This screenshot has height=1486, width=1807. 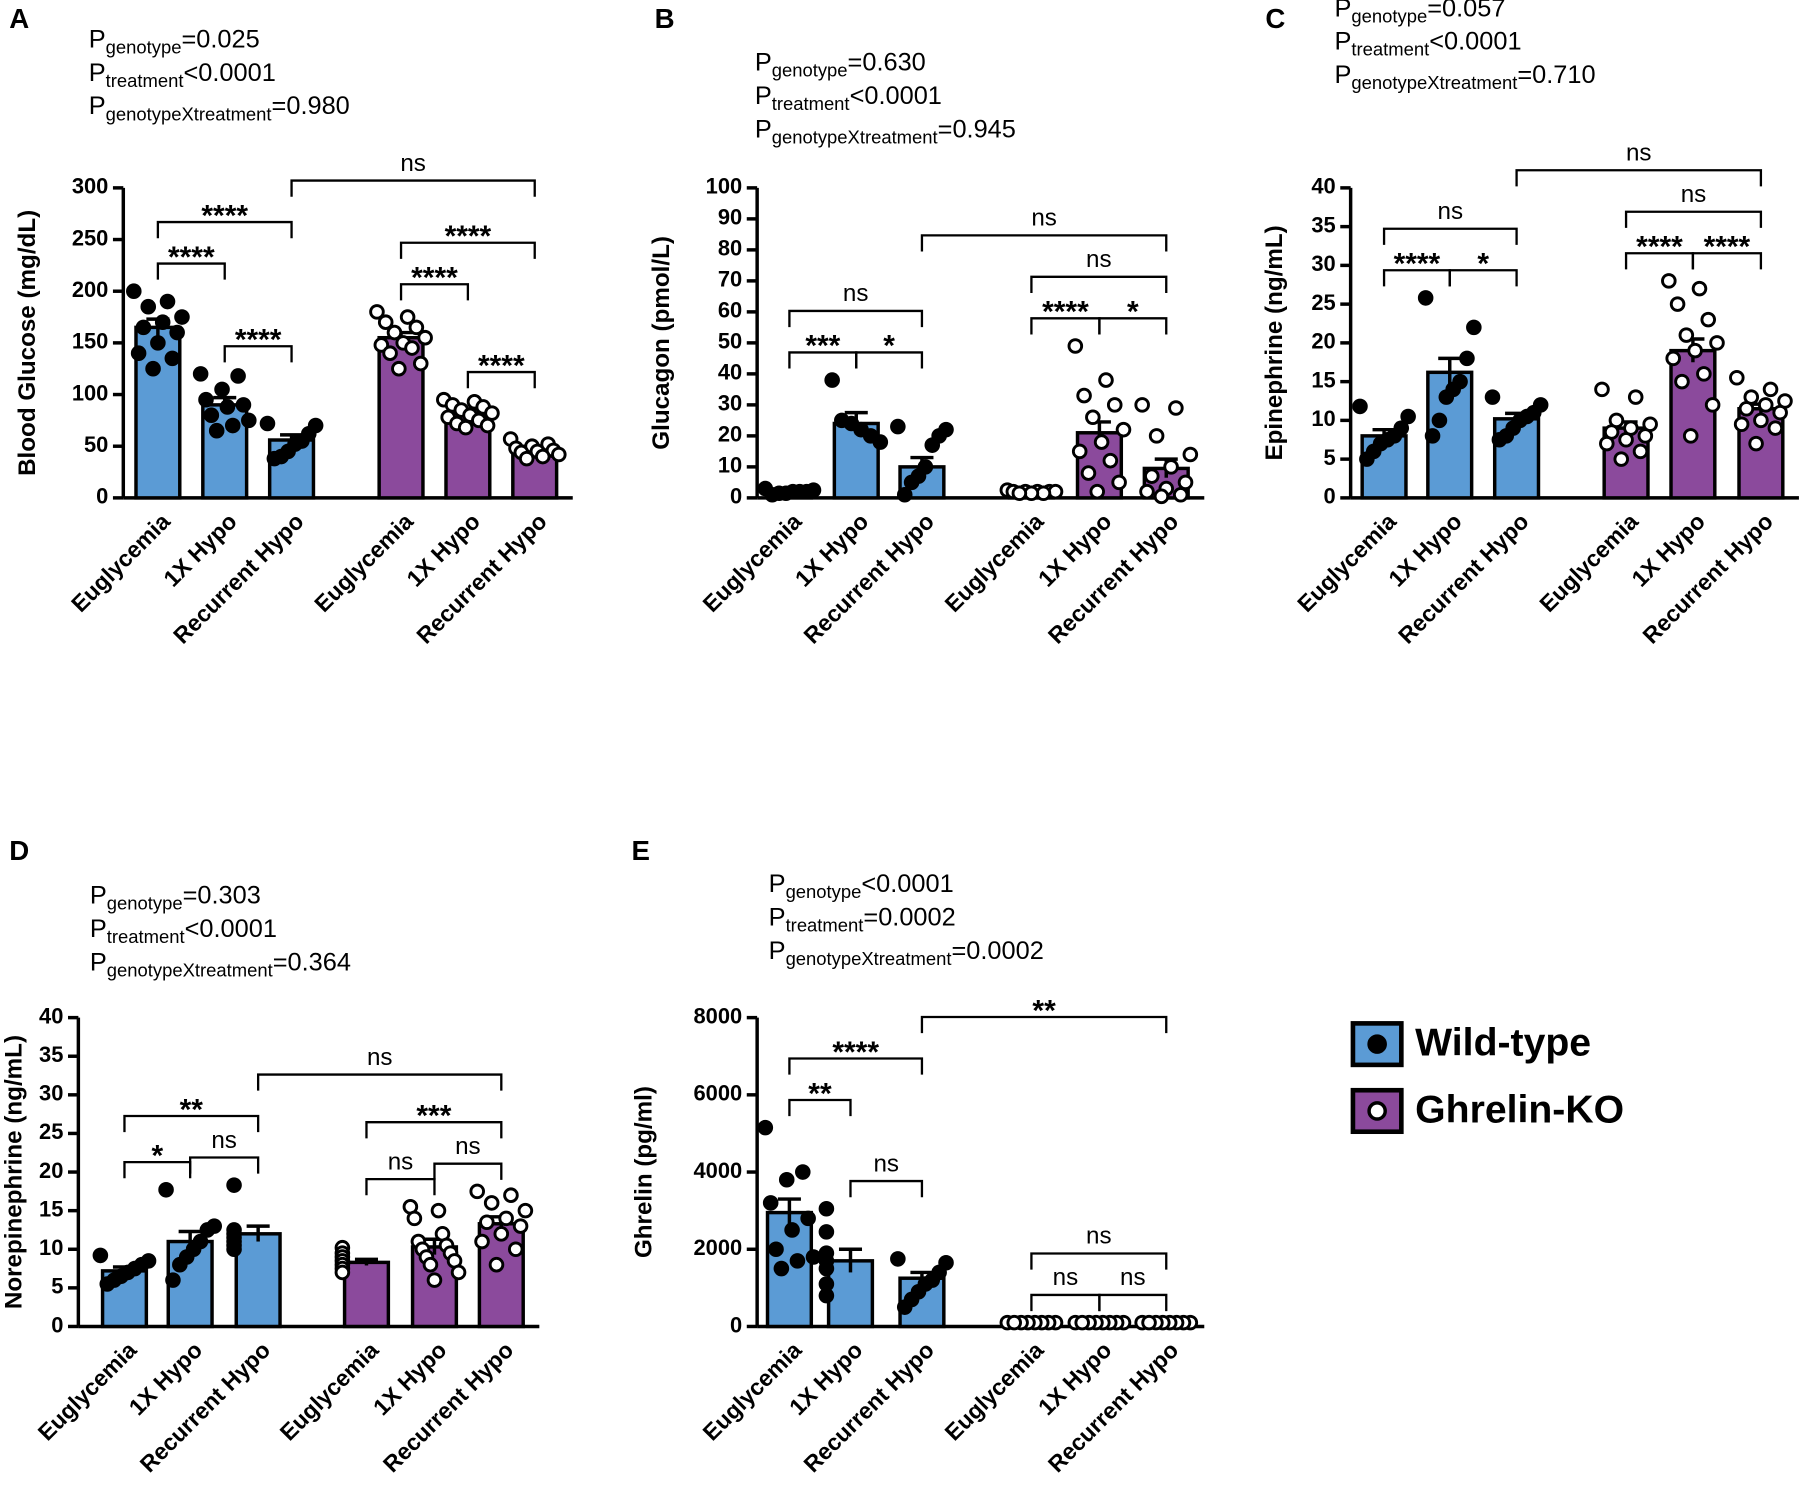 I want to click on y-tick-label: 100, so click(x=90, y=392).